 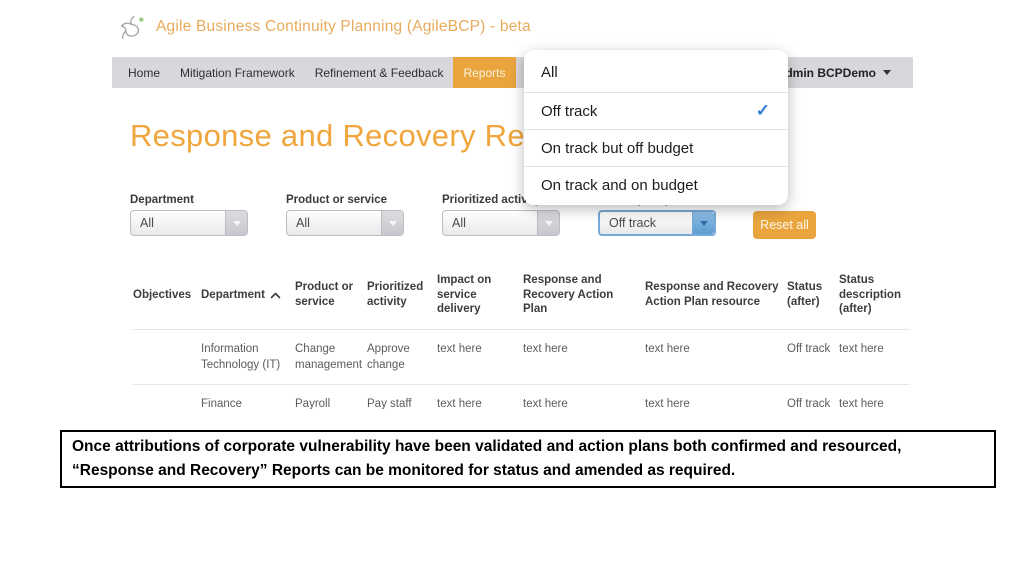 What do you see at coordinates (656, 72) in the screenshot?
I see `dropdown-option-all: All` at bounding box center [656, 72].